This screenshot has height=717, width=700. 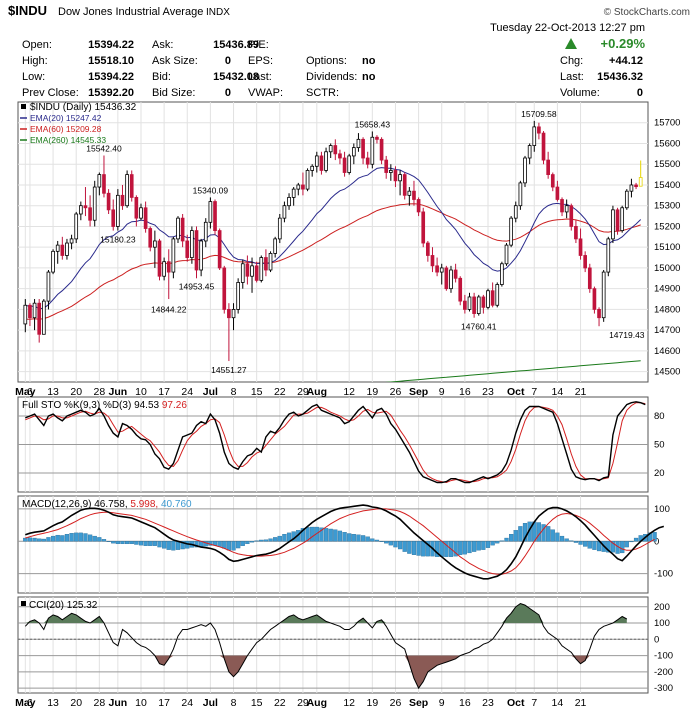 What do you see at coordinates (63, 605) in the screenshot?
I see `cci-legend: CCI(20) 125.32` at bounding box center [63, 605].